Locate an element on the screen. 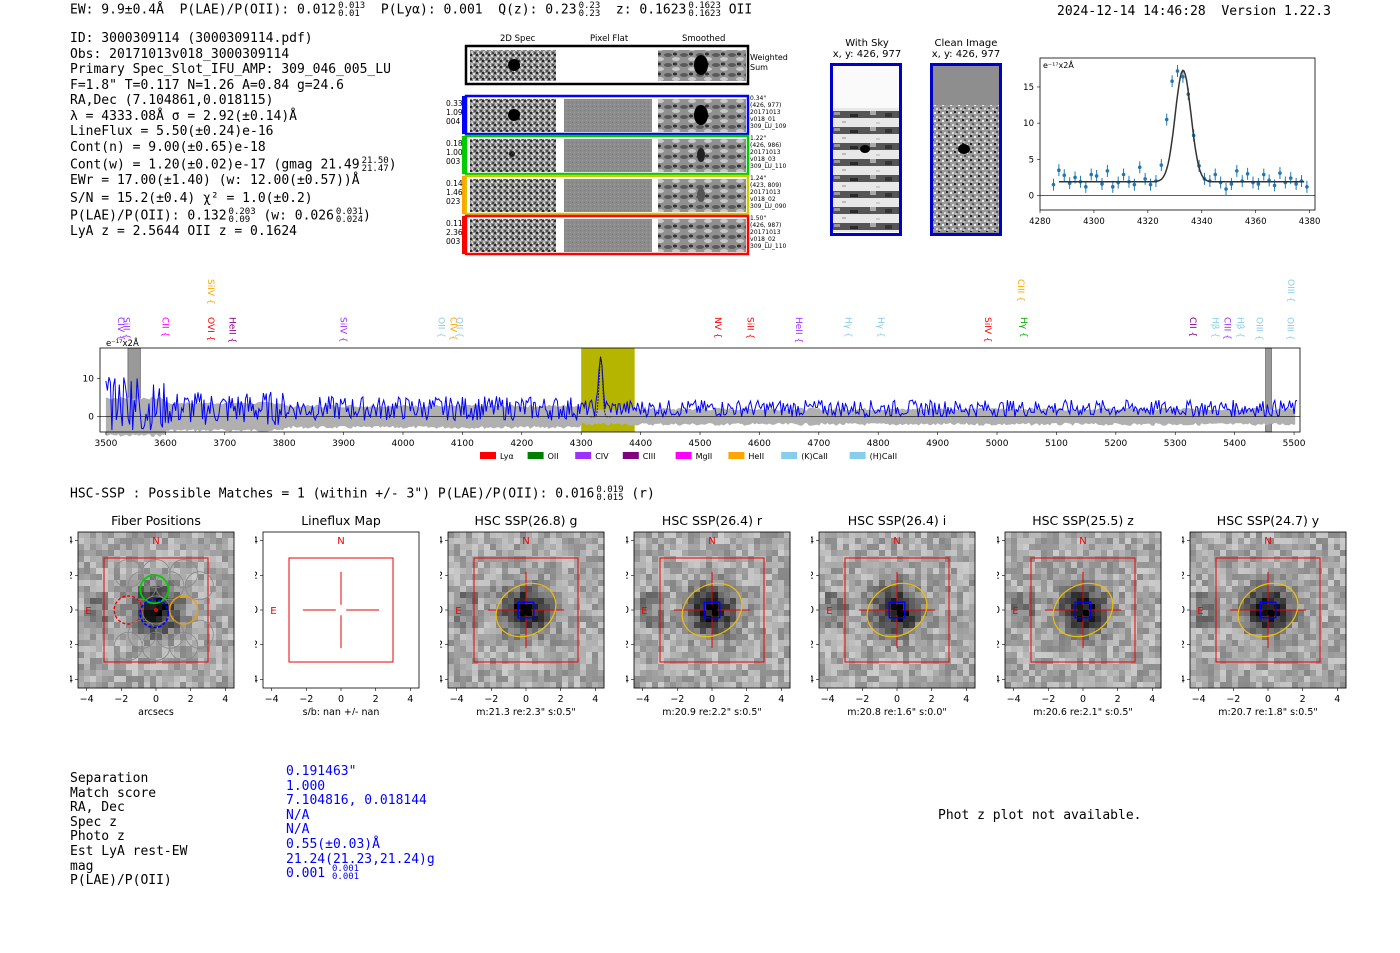  info-plae-sub: 0.09 is located at coordinates (239, 220).